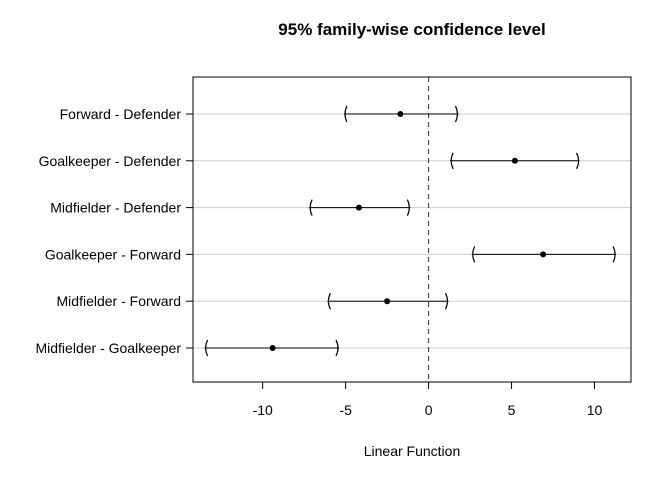  Describe the element at coordinates (119, 301) in the screenshot. I see `y-tick-label: Midfielder - Forward` at that location.